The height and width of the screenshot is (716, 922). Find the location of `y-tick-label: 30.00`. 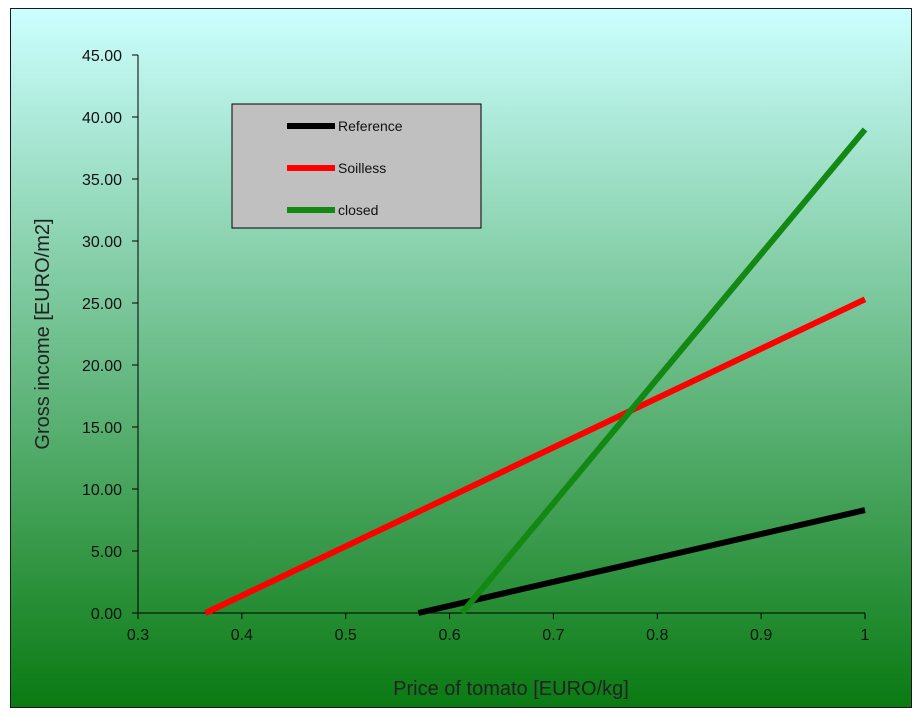

y-tick-label: 30.00 is located at coordinates (102, 242).